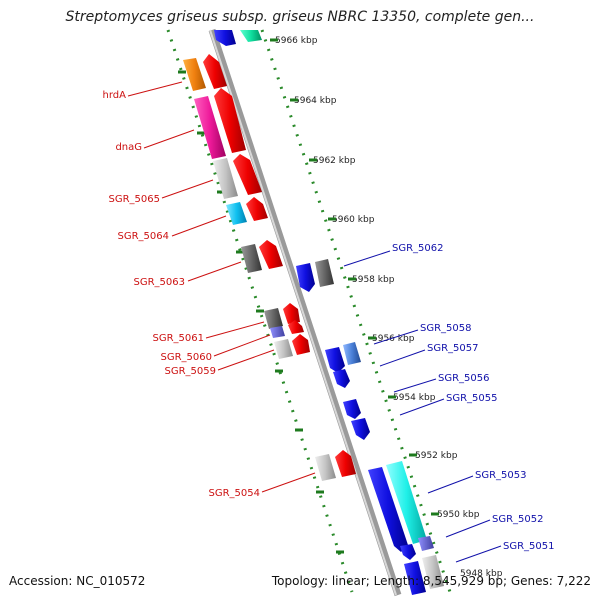  I want to click on scale-label: 5950 kbp, so click(458, 515).